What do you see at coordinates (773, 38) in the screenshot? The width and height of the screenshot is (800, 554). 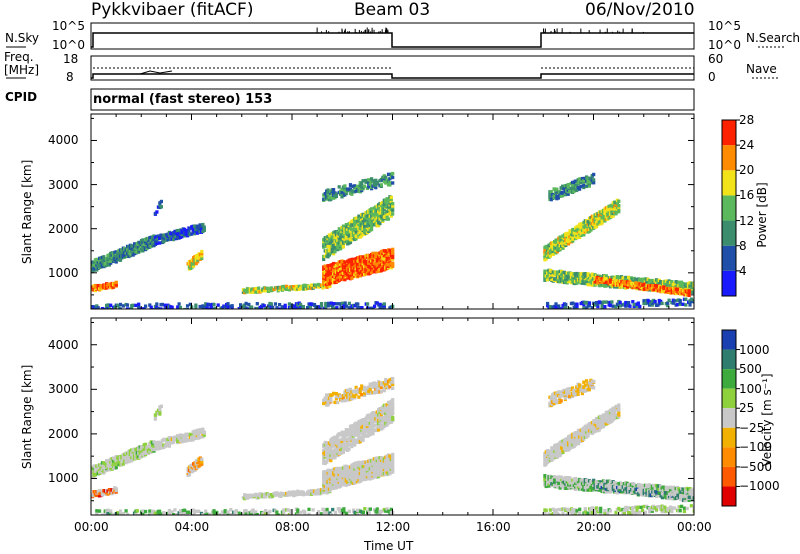 I see `nsearch-label: N.Search` at bounding box center [773, 38].